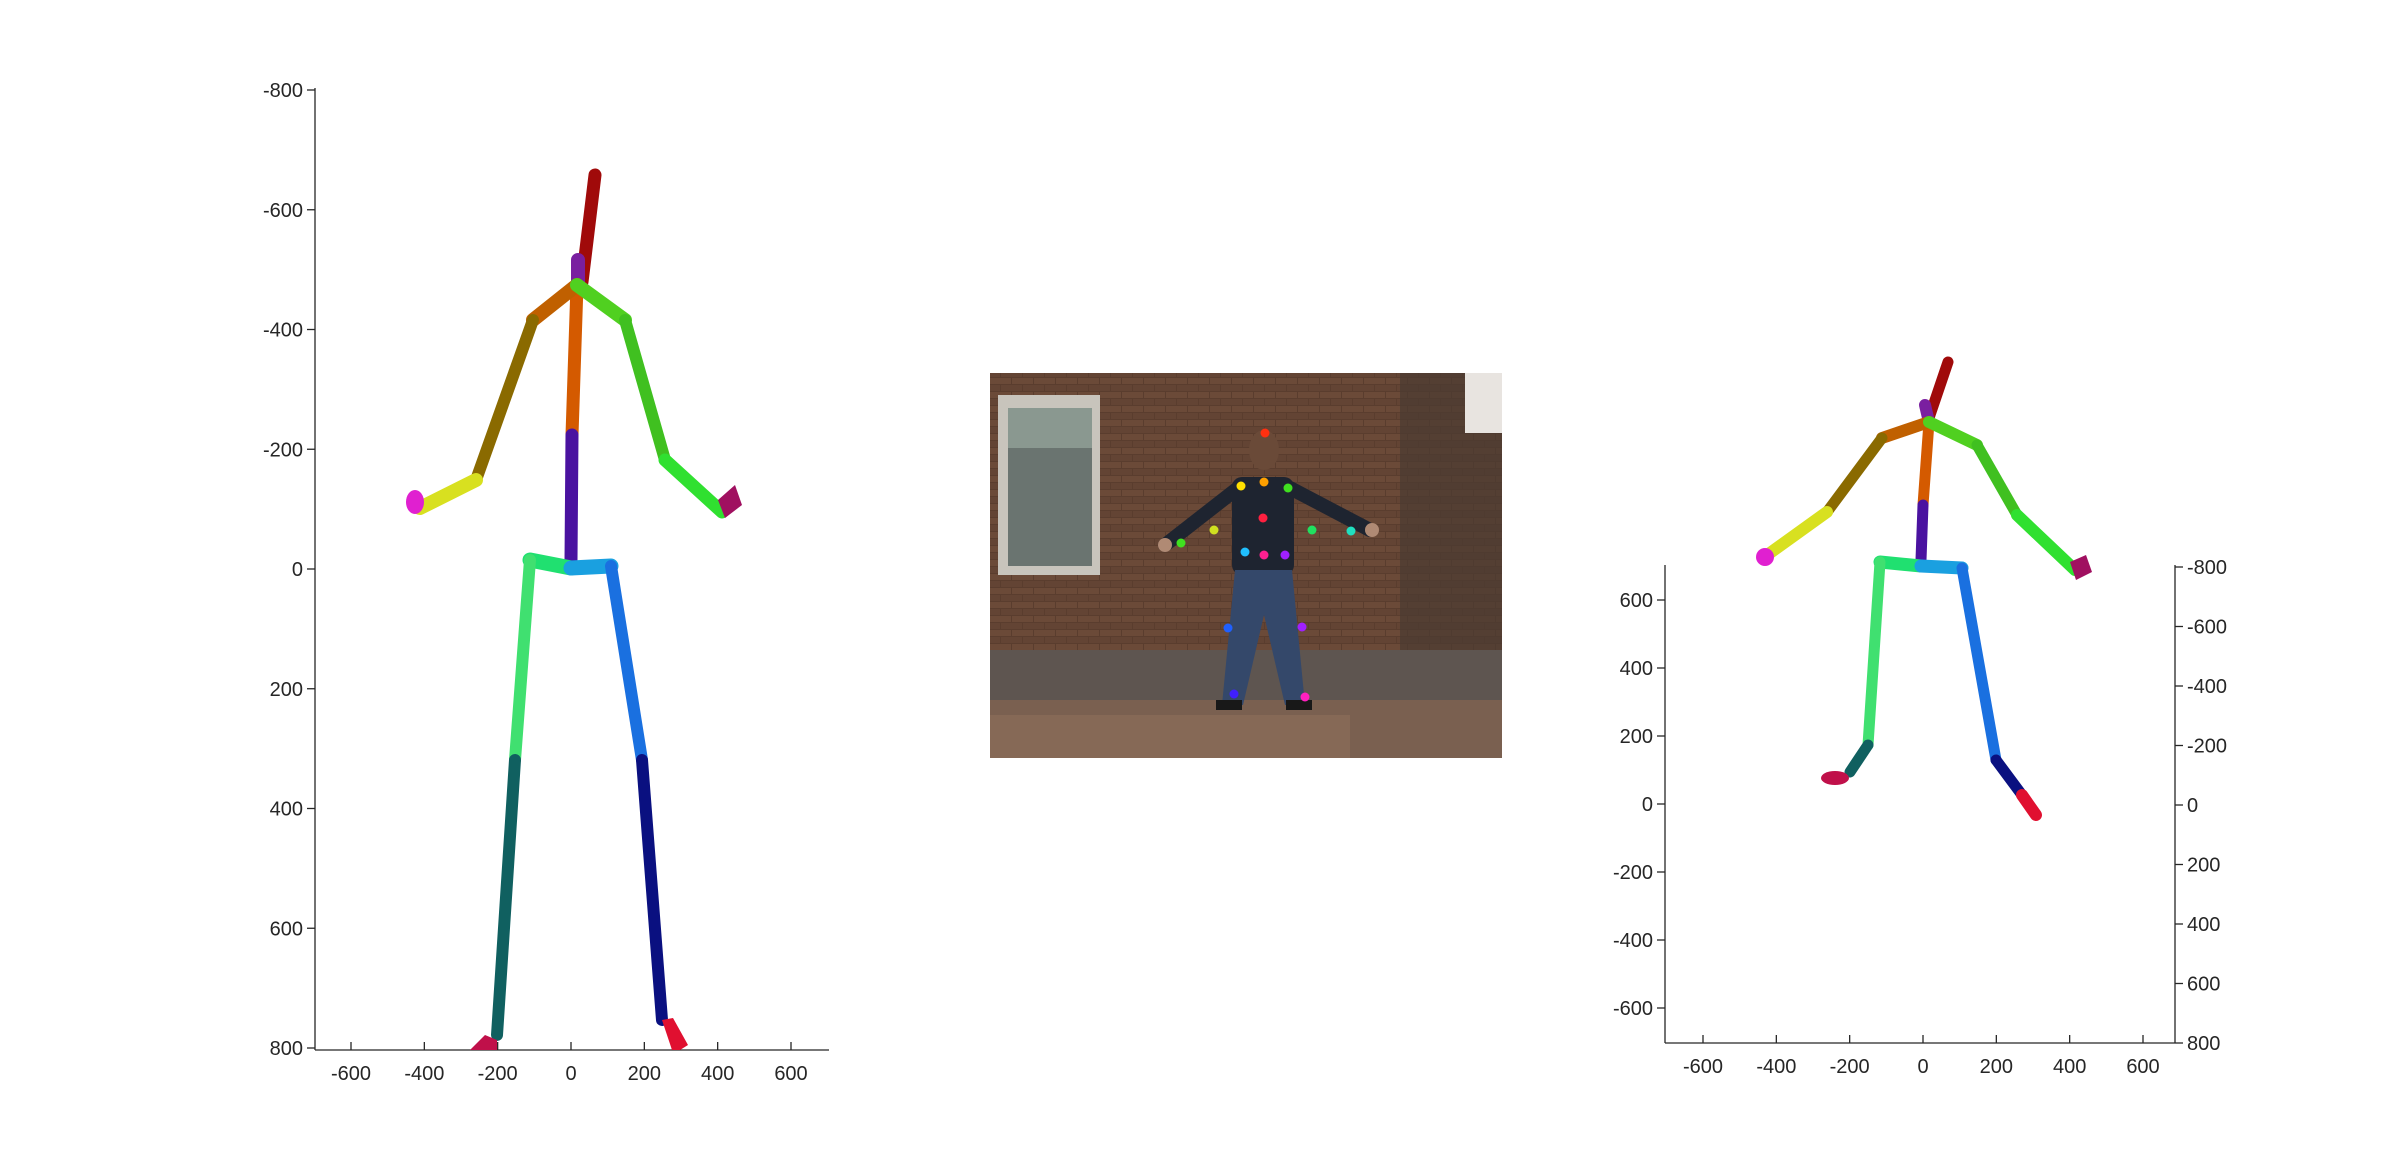 The image size is (2400, 1170). What do you see at coordinates (1938, 390) in the screenshot?
I see `right-head-bone` at bounding box center [1938, 390].